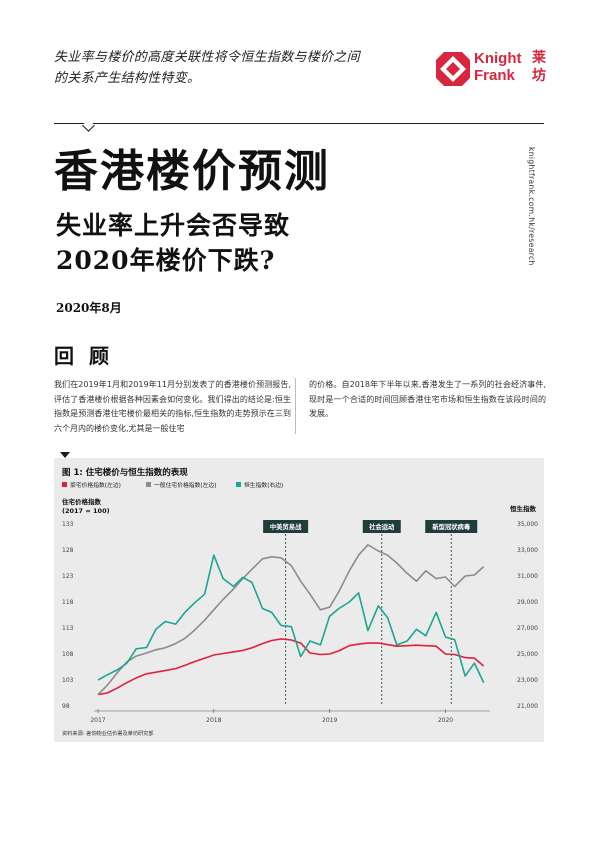 This screenshot has height=842, width=595. Describe the element at coordinates (329, 720) in the screenshot. I see `x-tick-label: 2019` at that location.